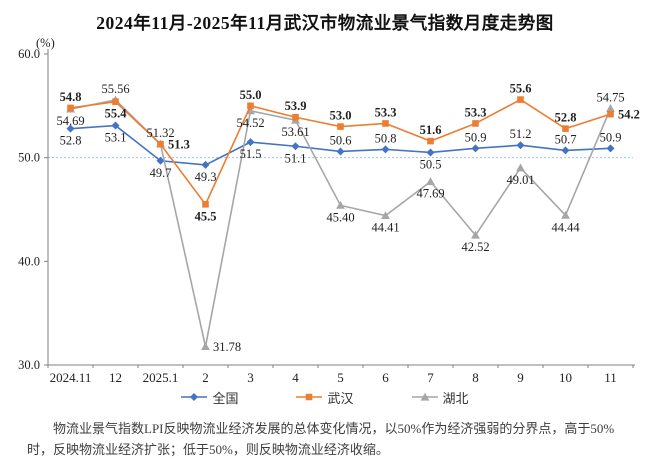  I want to click on legend-item-2: 湖北, so click(440, 397).